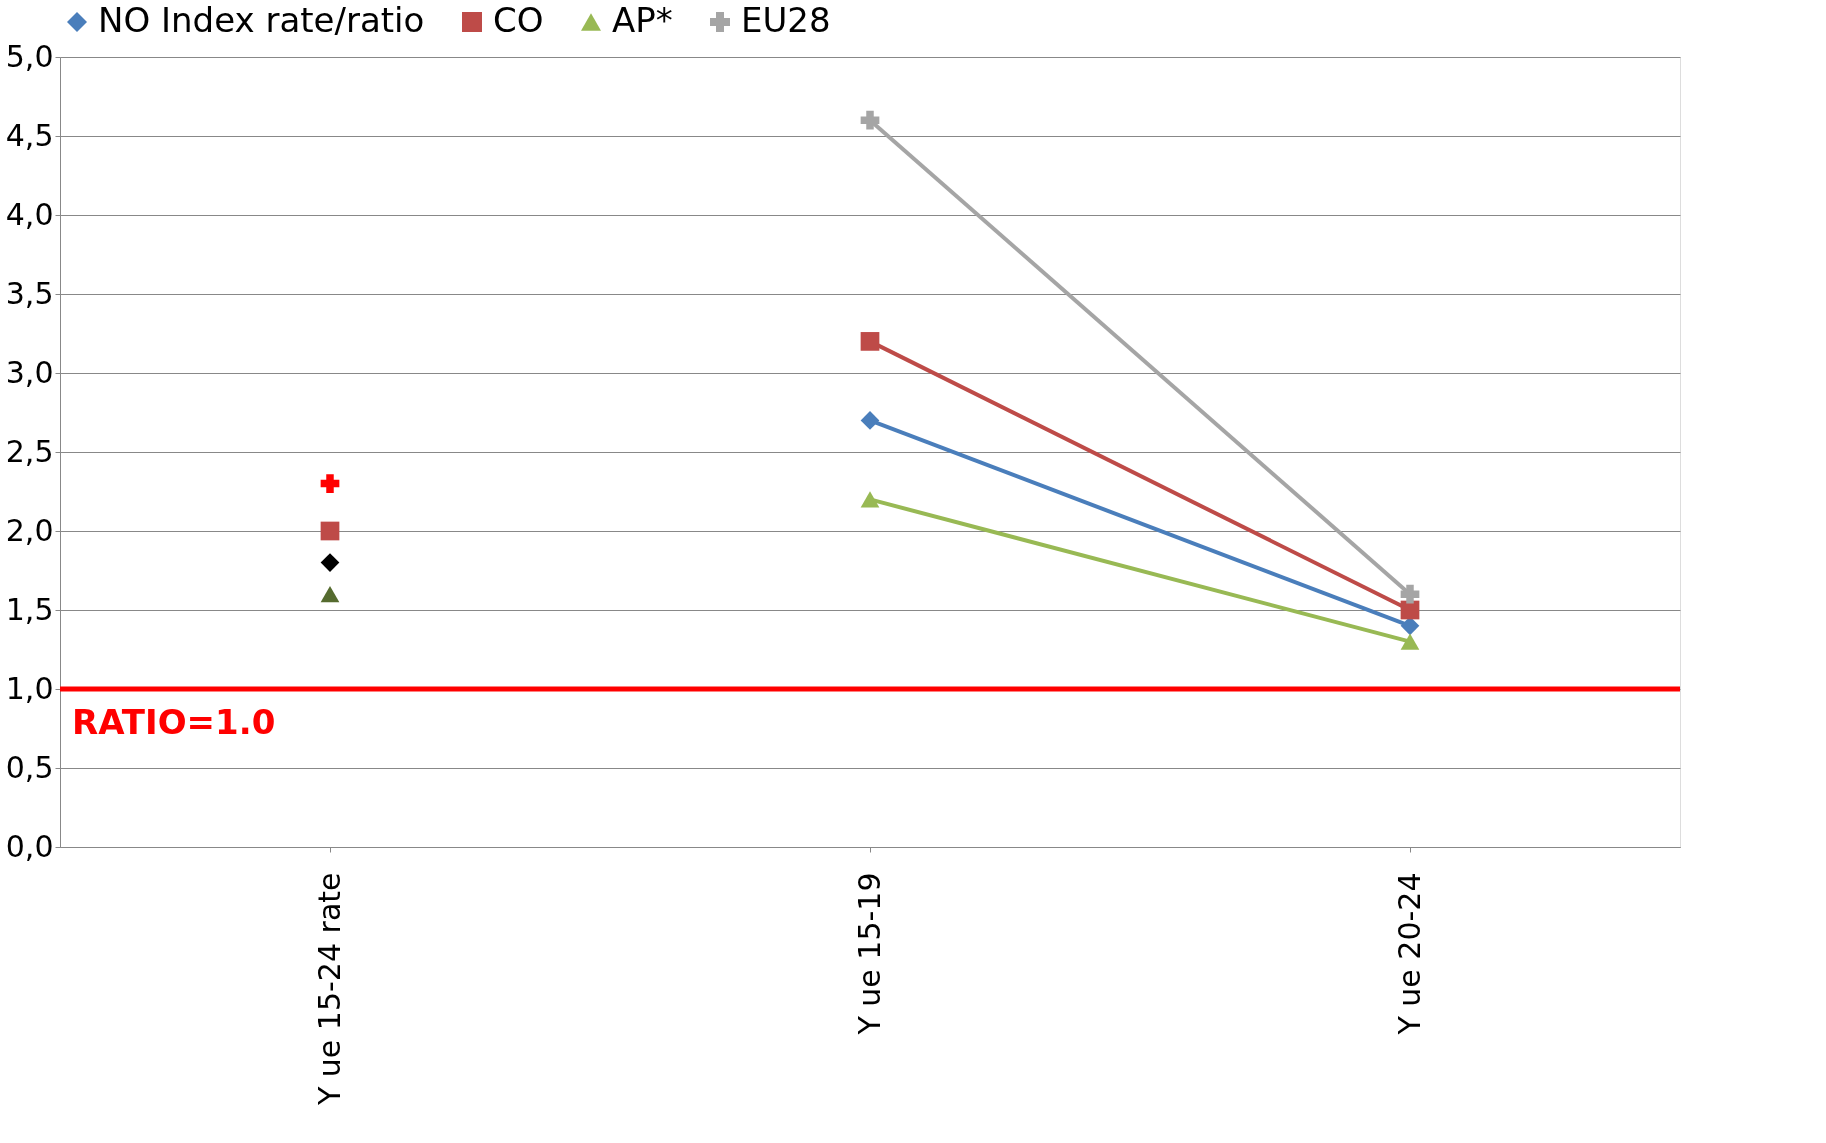  Describe the element at coordinates (29, 530) in the screenshot. I see `y-tick-label: 2,0` at that location.